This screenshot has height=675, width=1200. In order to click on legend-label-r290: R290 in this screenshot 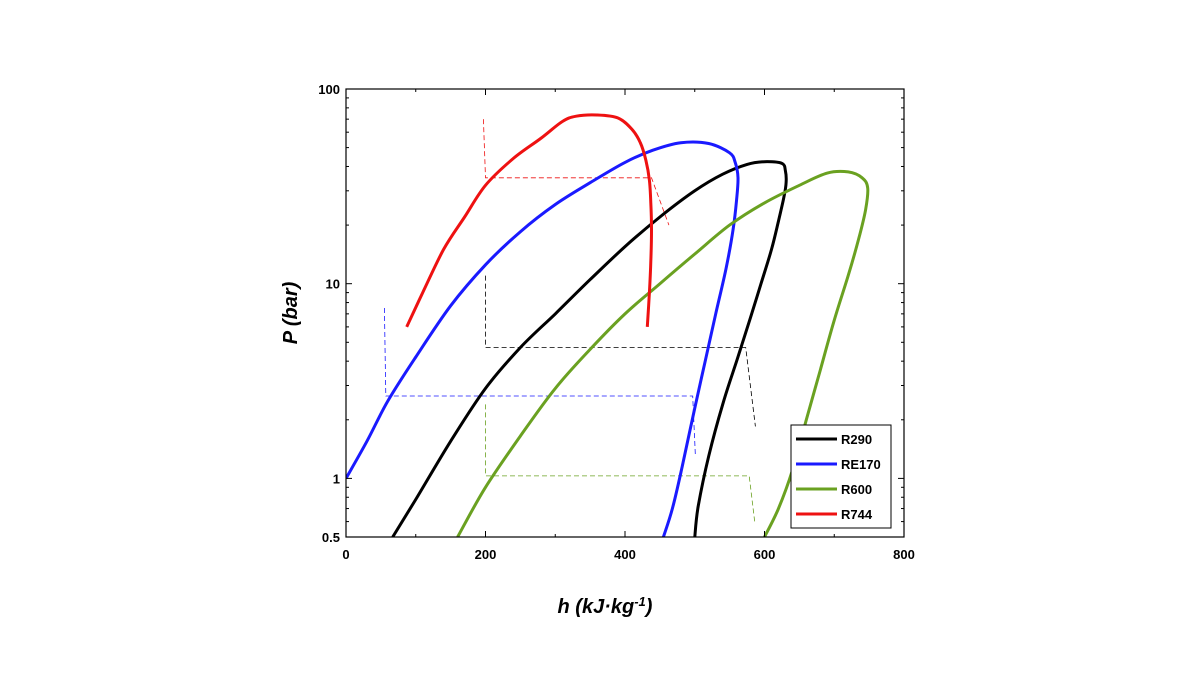, I will do `click(856, 439)`.